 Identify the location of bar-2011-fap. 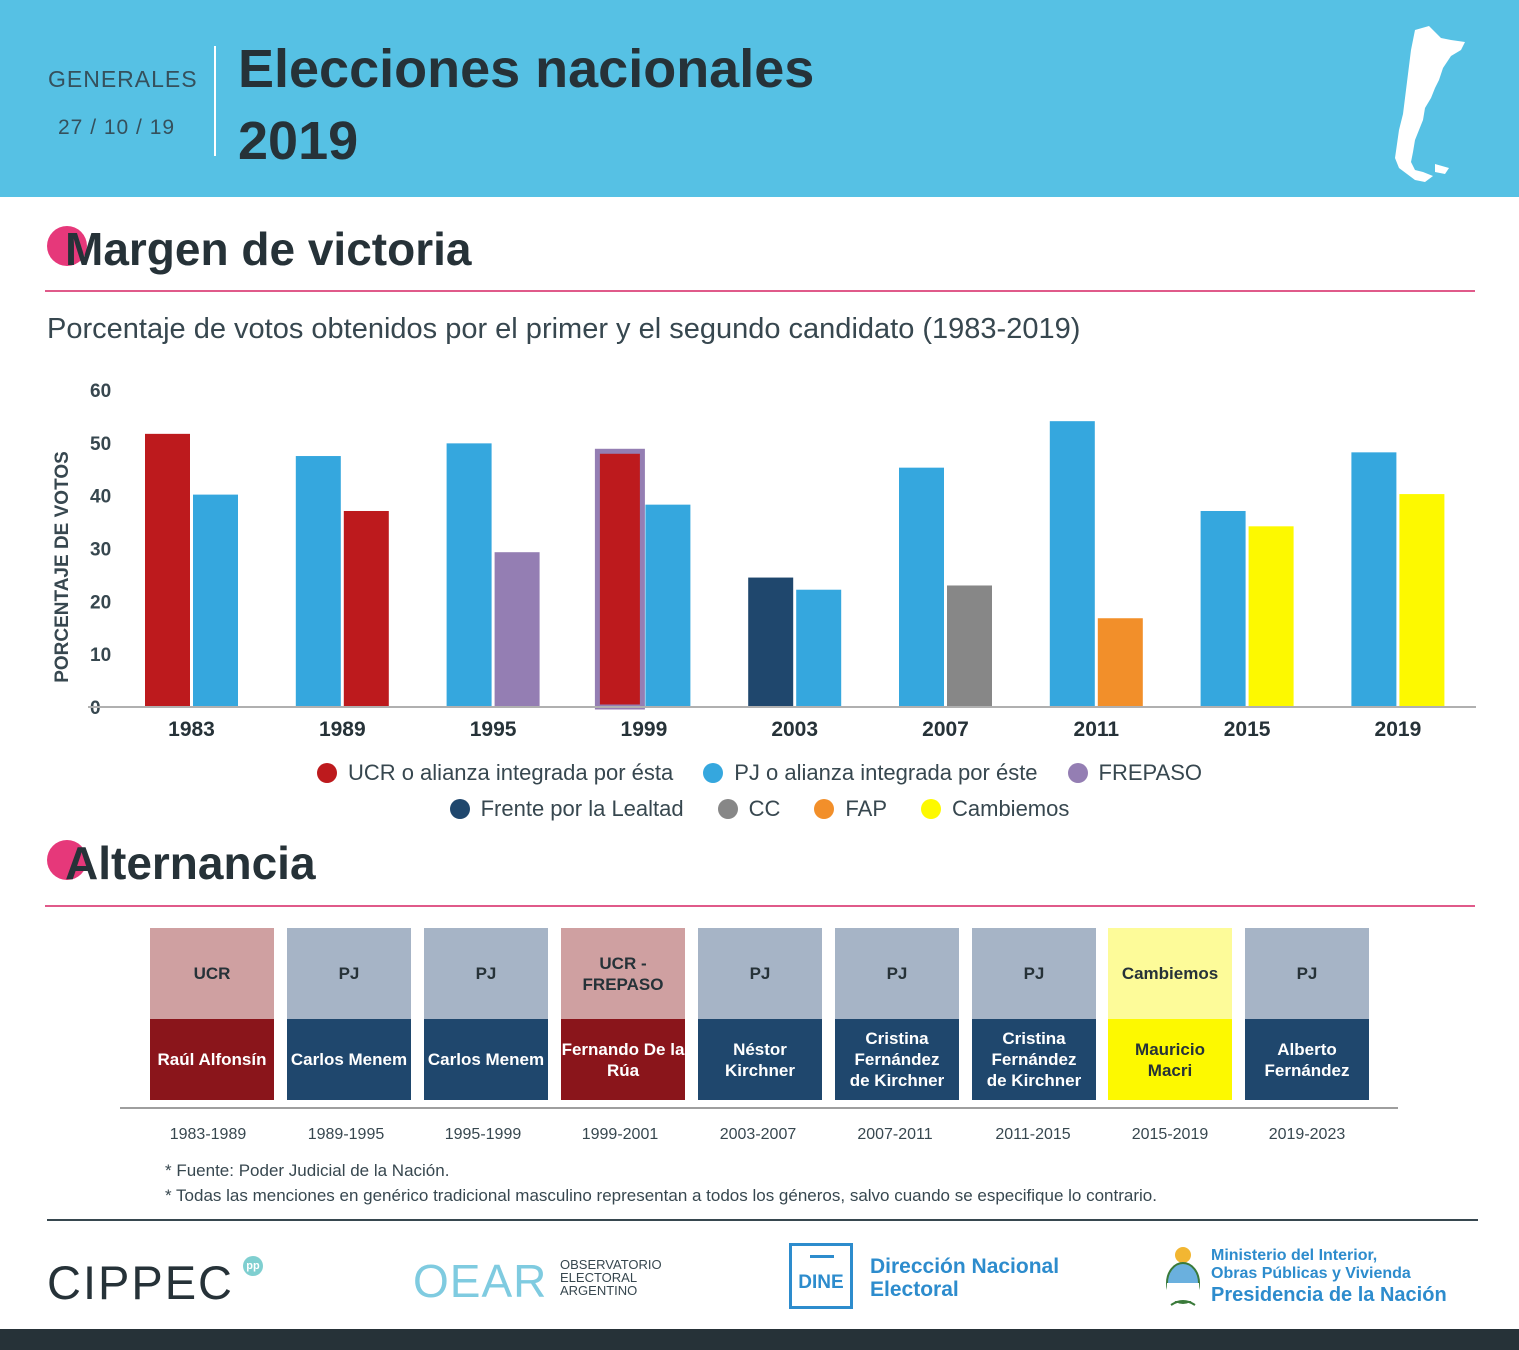
(1120, 662).